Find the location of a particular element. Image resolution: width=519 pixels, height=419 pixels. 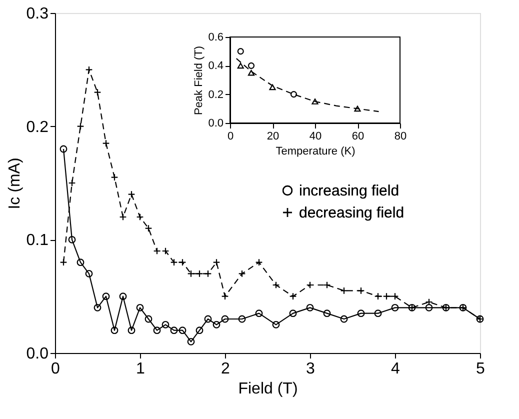

x-tick-label: 1 is located at coordinates (141, 369).